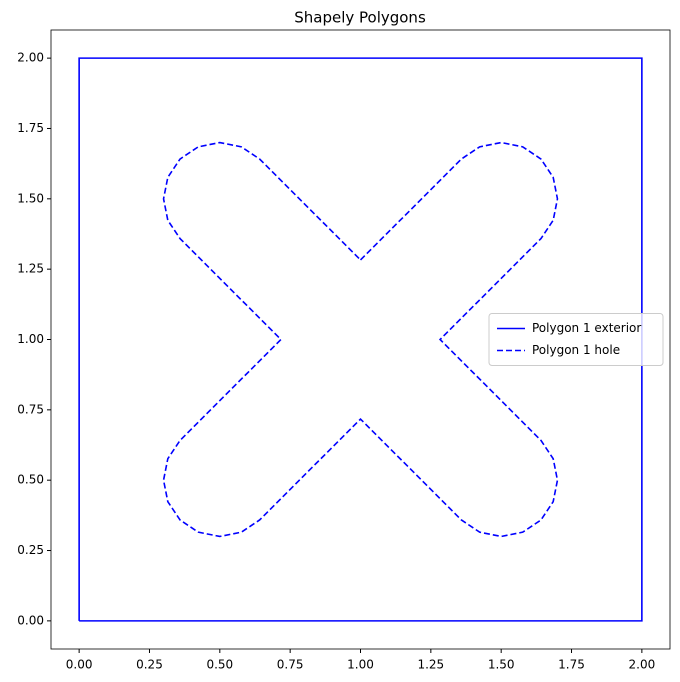  I want to click on y-tick-label: 1.00, so click(30, 339).